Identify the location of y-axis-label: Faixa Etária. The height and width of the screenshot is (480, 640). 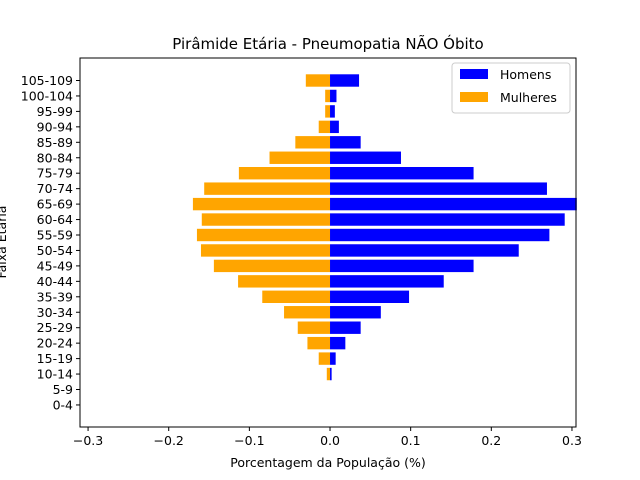
(4, 242).